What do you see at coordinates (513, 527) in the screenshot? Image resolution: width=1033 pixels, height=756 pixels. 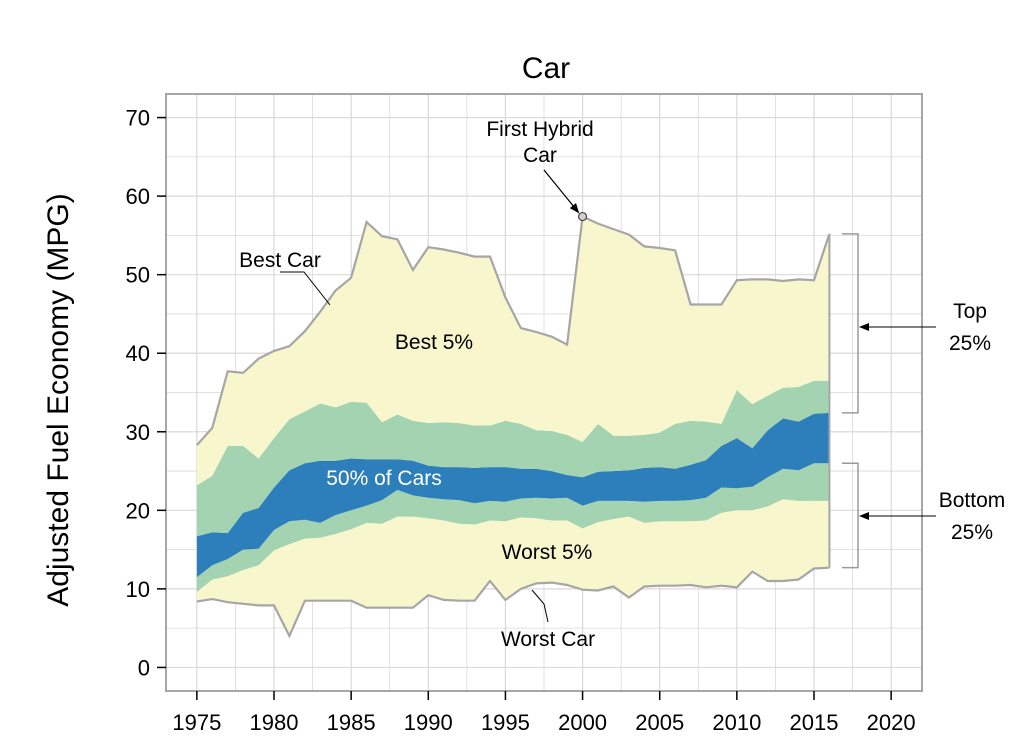 I see `band-bottom-quartile` at bounding box center [513, 527].